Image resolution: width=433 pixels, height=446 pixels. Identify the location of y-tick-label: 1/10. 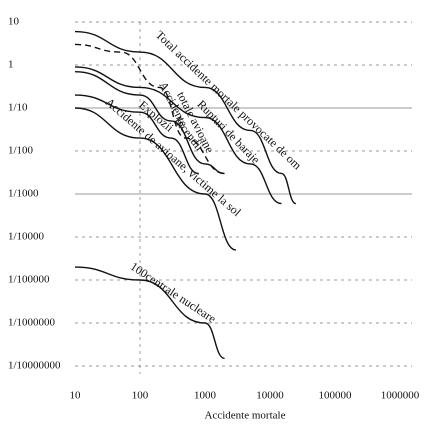
(18, 108).